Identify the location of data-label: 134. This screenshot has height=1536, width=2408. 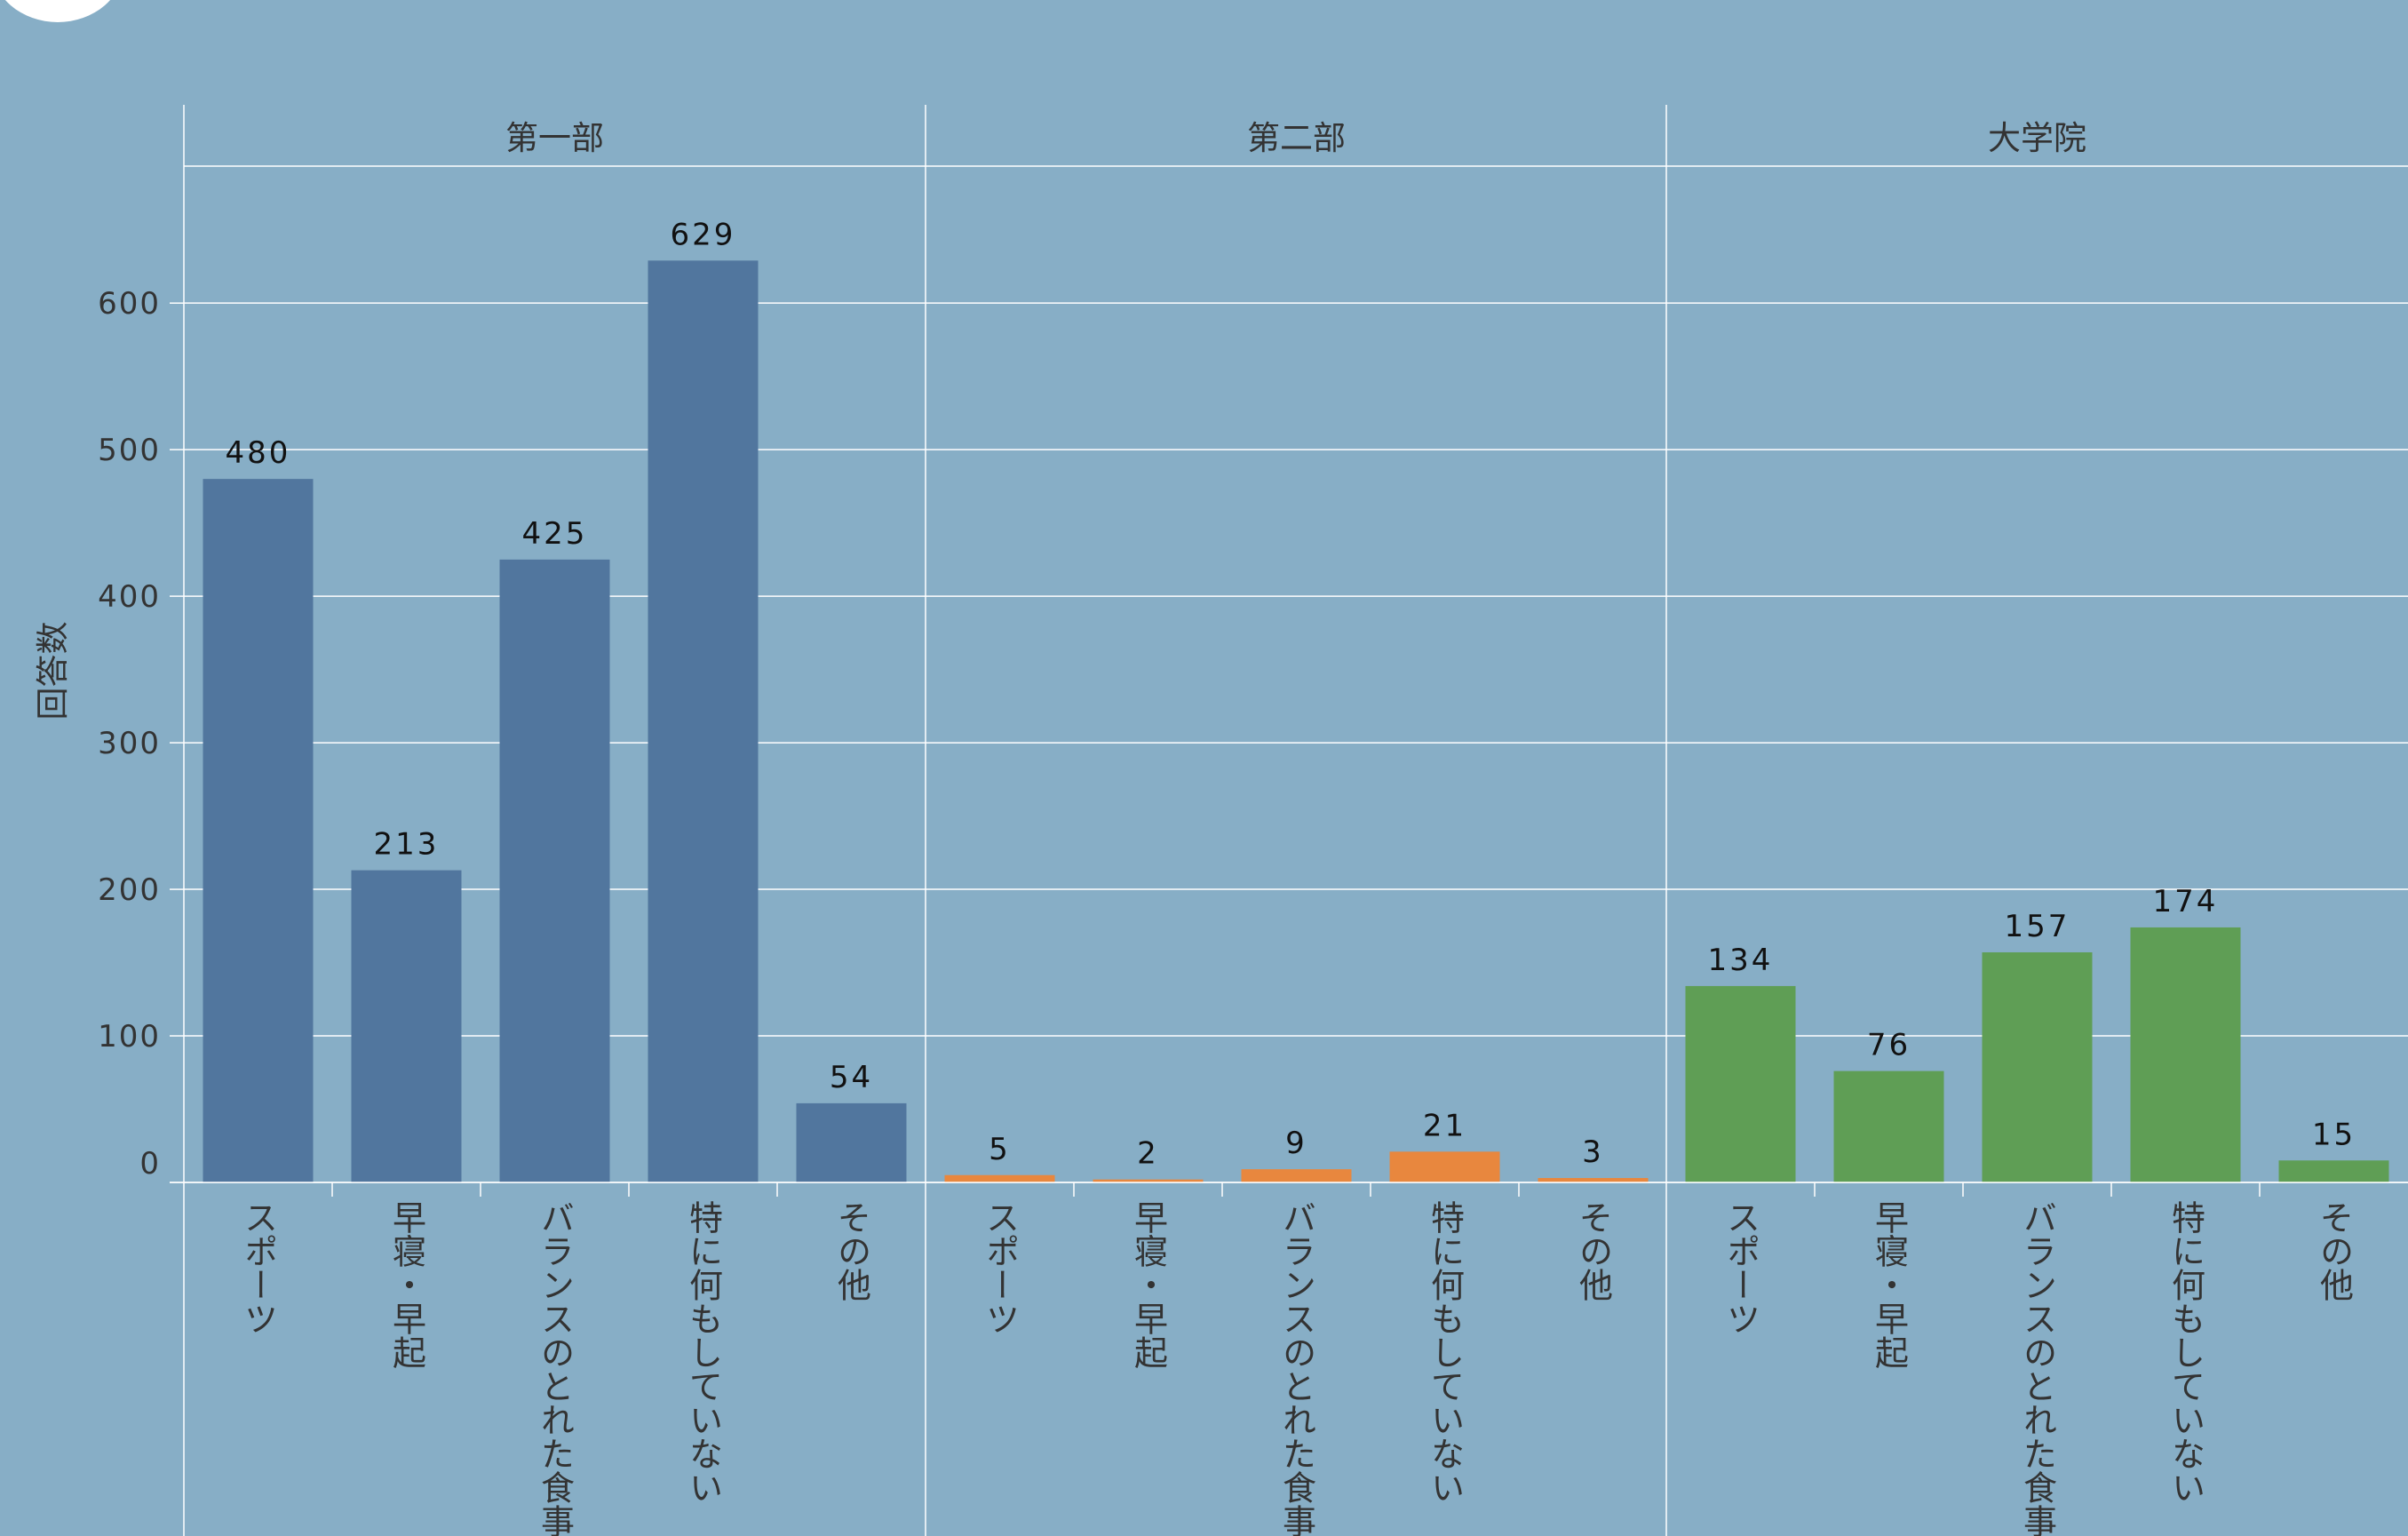
(1741, 961).